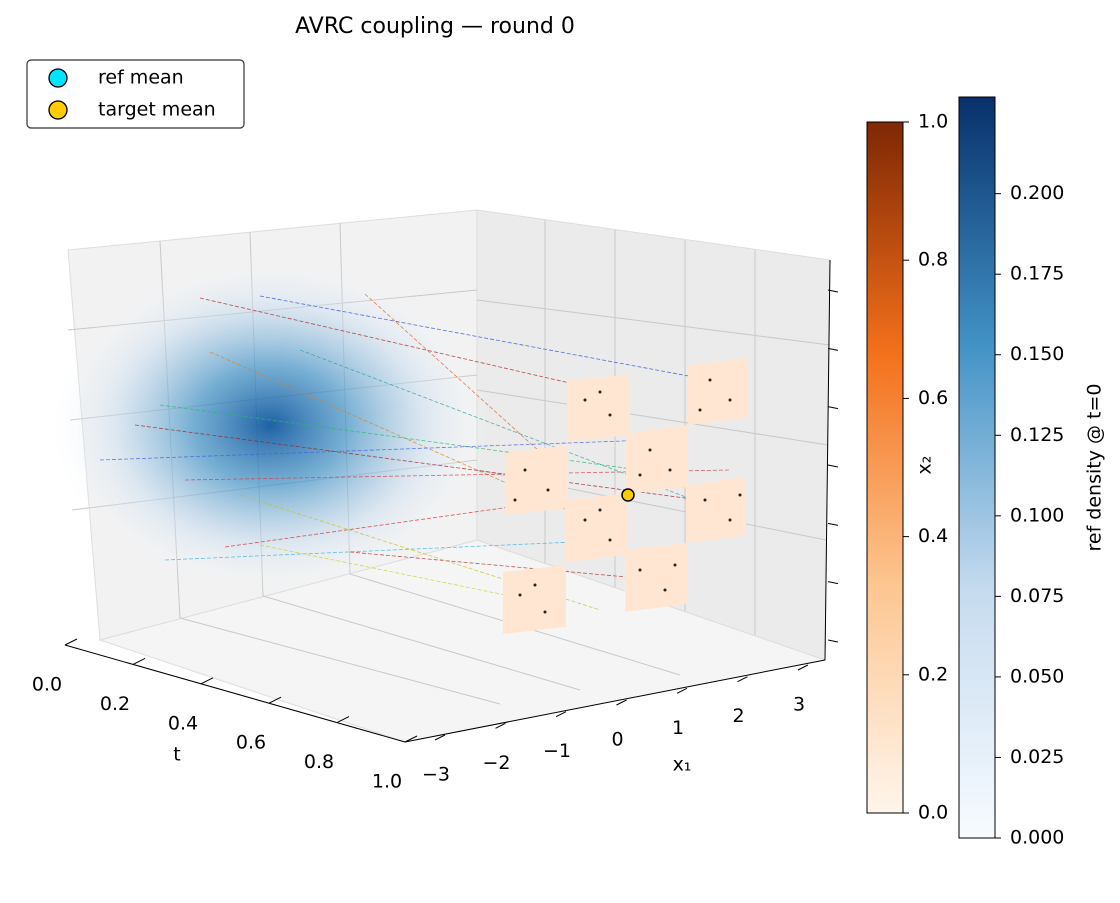  What do you see at coordinates (617, 740) in the screenshot?
I see `yticks-label: 0` at bounding box center [617, 740].